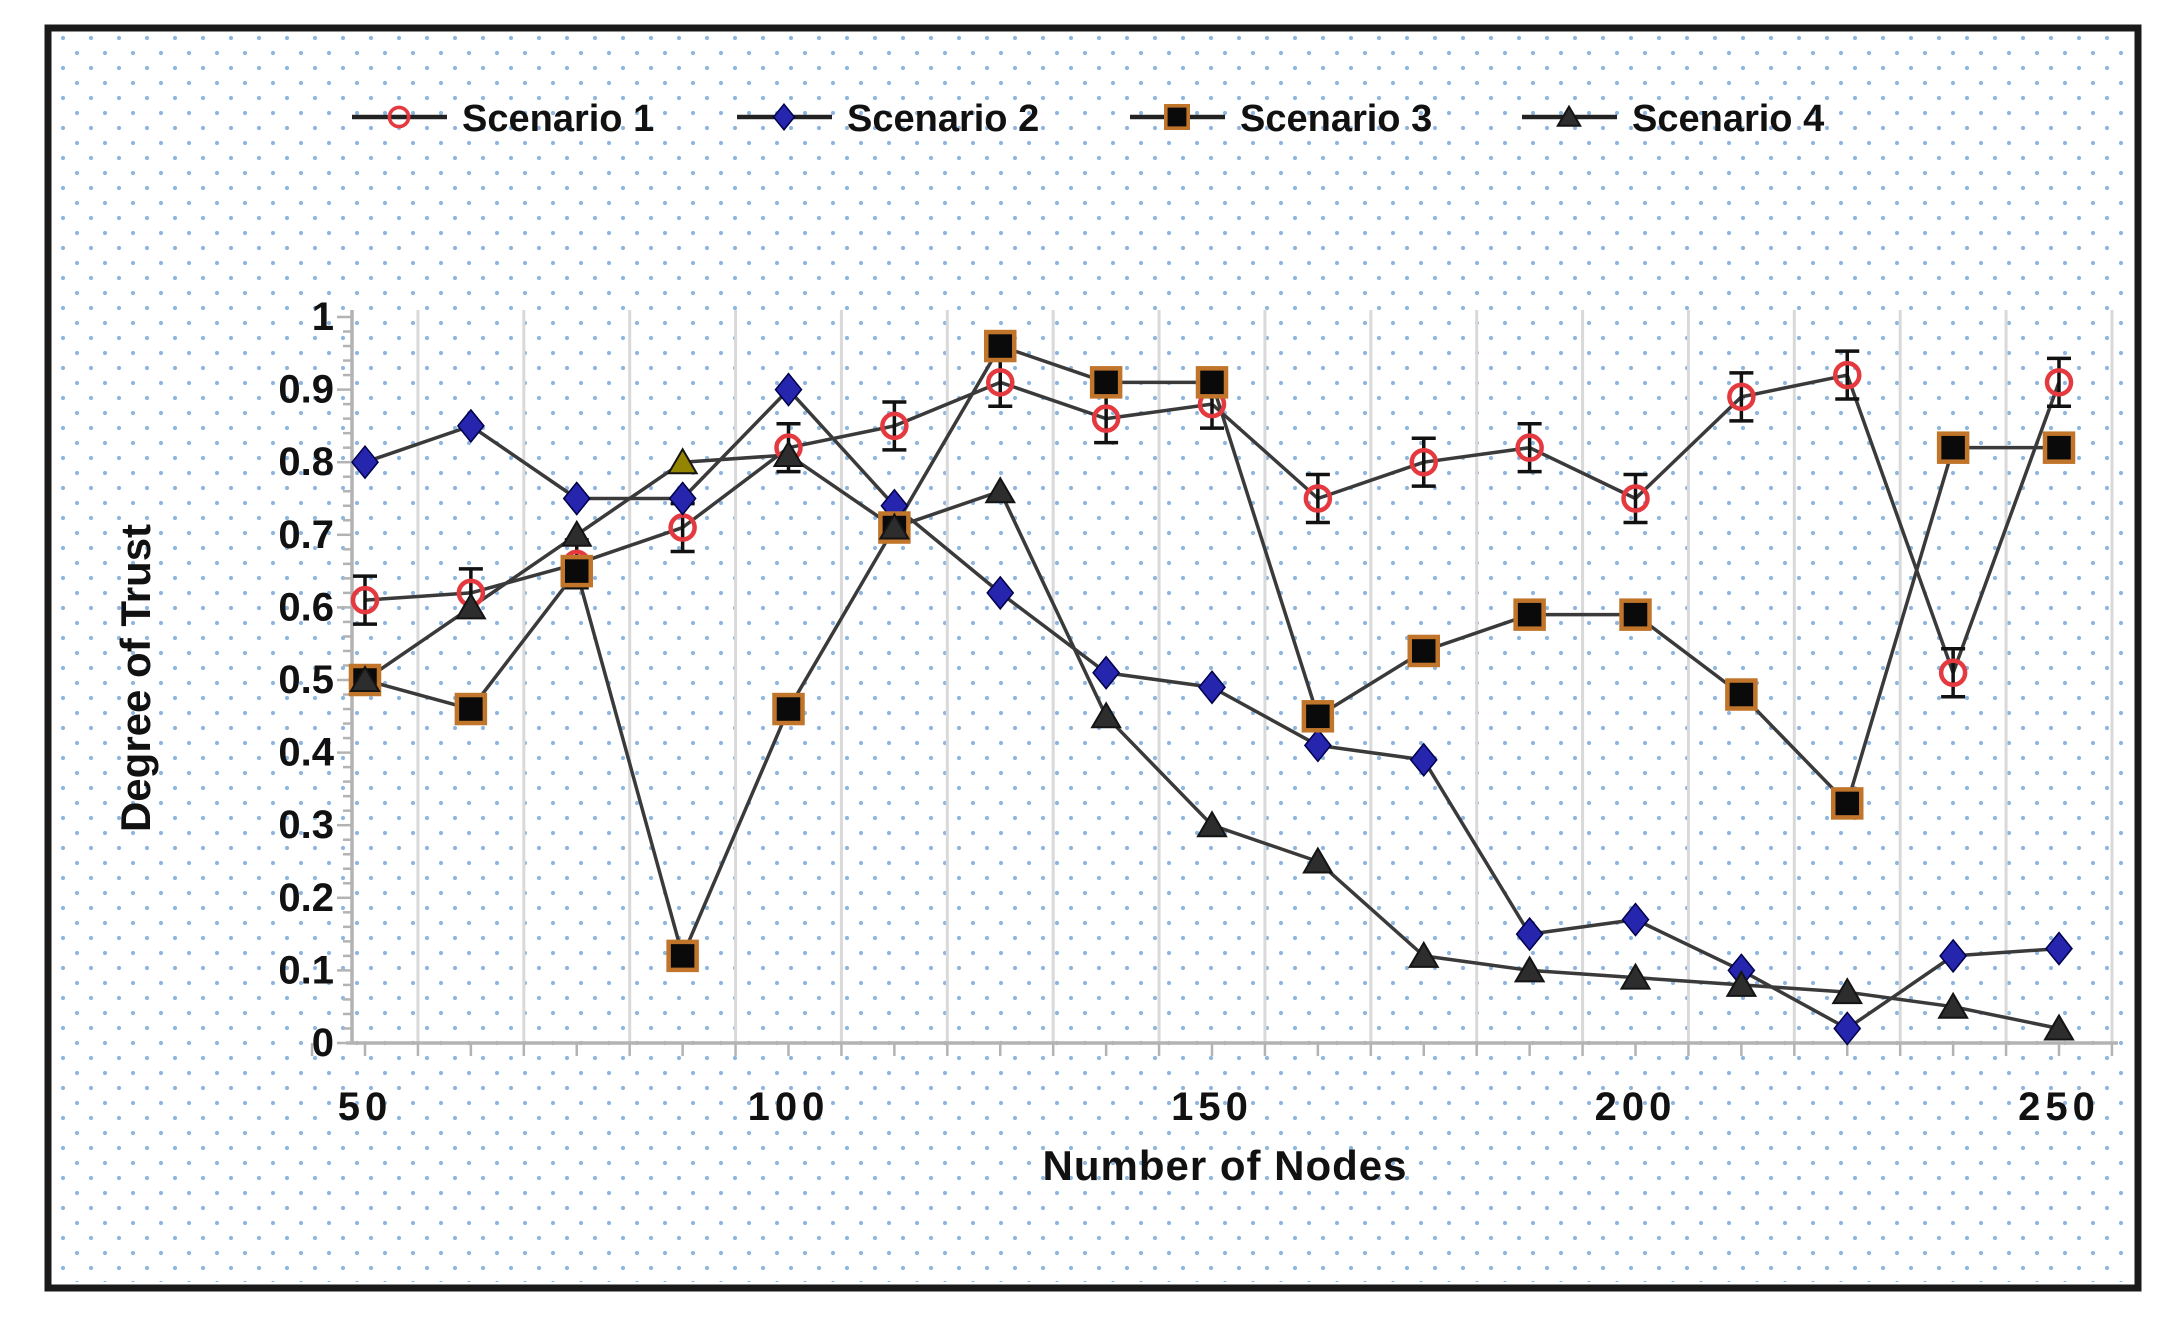  What do you see at coordinates (1728, 119) in the screenshot?
I see `legend-label: Scenario 4` at bounding box center [1728, 119].